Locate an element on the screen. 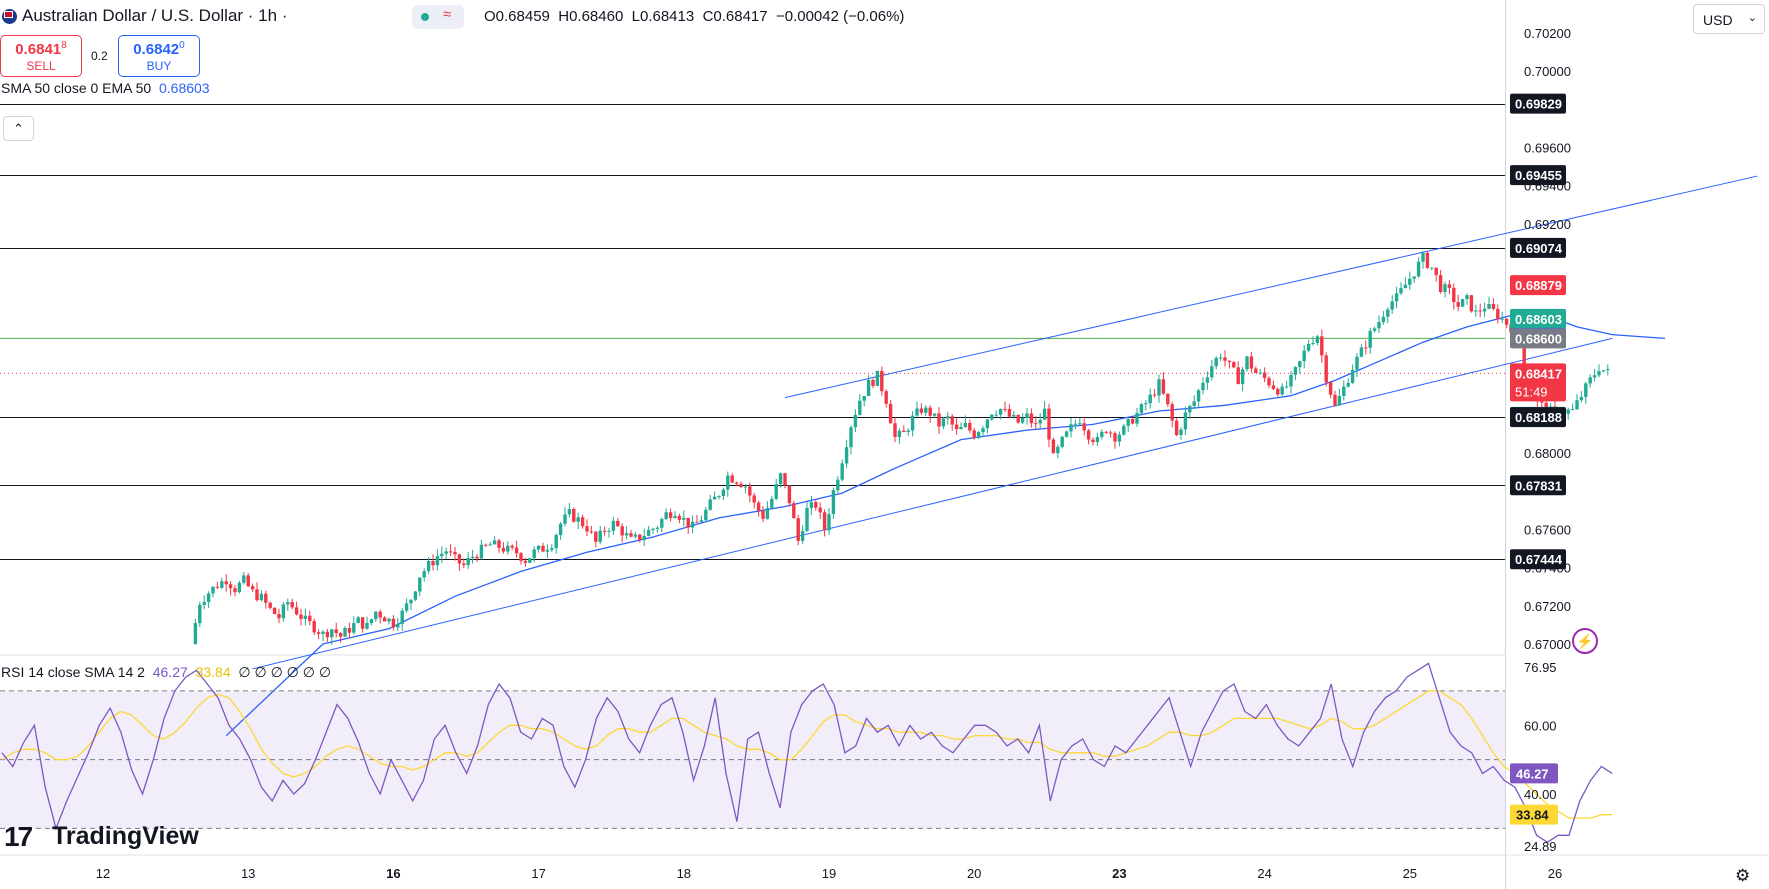 Image resolution: width=1769 pixels, height=889 pixels. ohlc-high: H0.68460 is located at coordinates (591, 16).